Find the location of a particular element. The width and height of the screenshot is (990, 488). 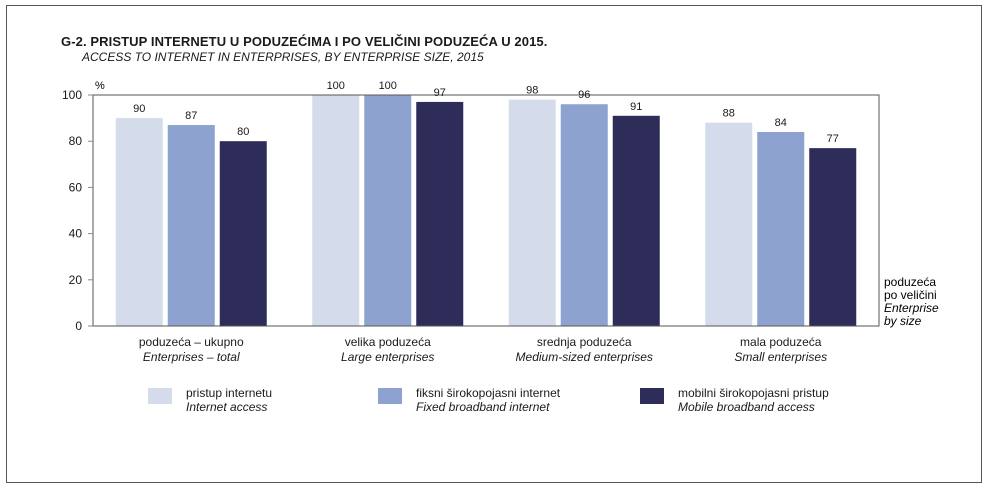

x-category-label-hr: poduzeća – ukupno is located at coordinates (191, 342).